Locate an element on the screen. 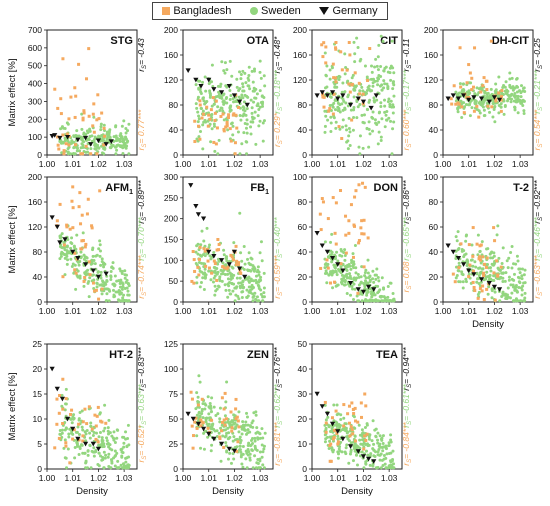  y-tick-label: 400 is located at coordinates (35, 84).